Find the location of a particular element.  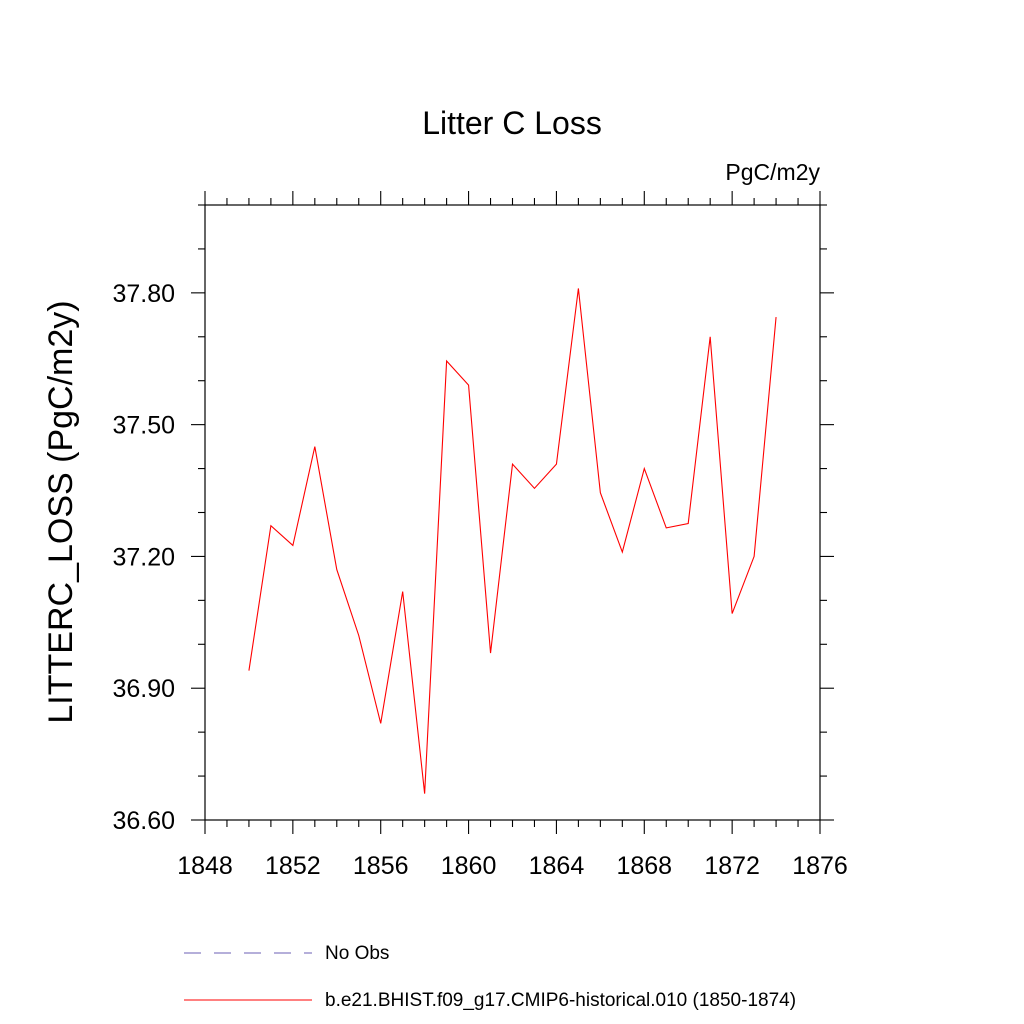

y-axis-label: LITTERC_LOSS (PgC/m2y) is located at coordinates (61, 511).